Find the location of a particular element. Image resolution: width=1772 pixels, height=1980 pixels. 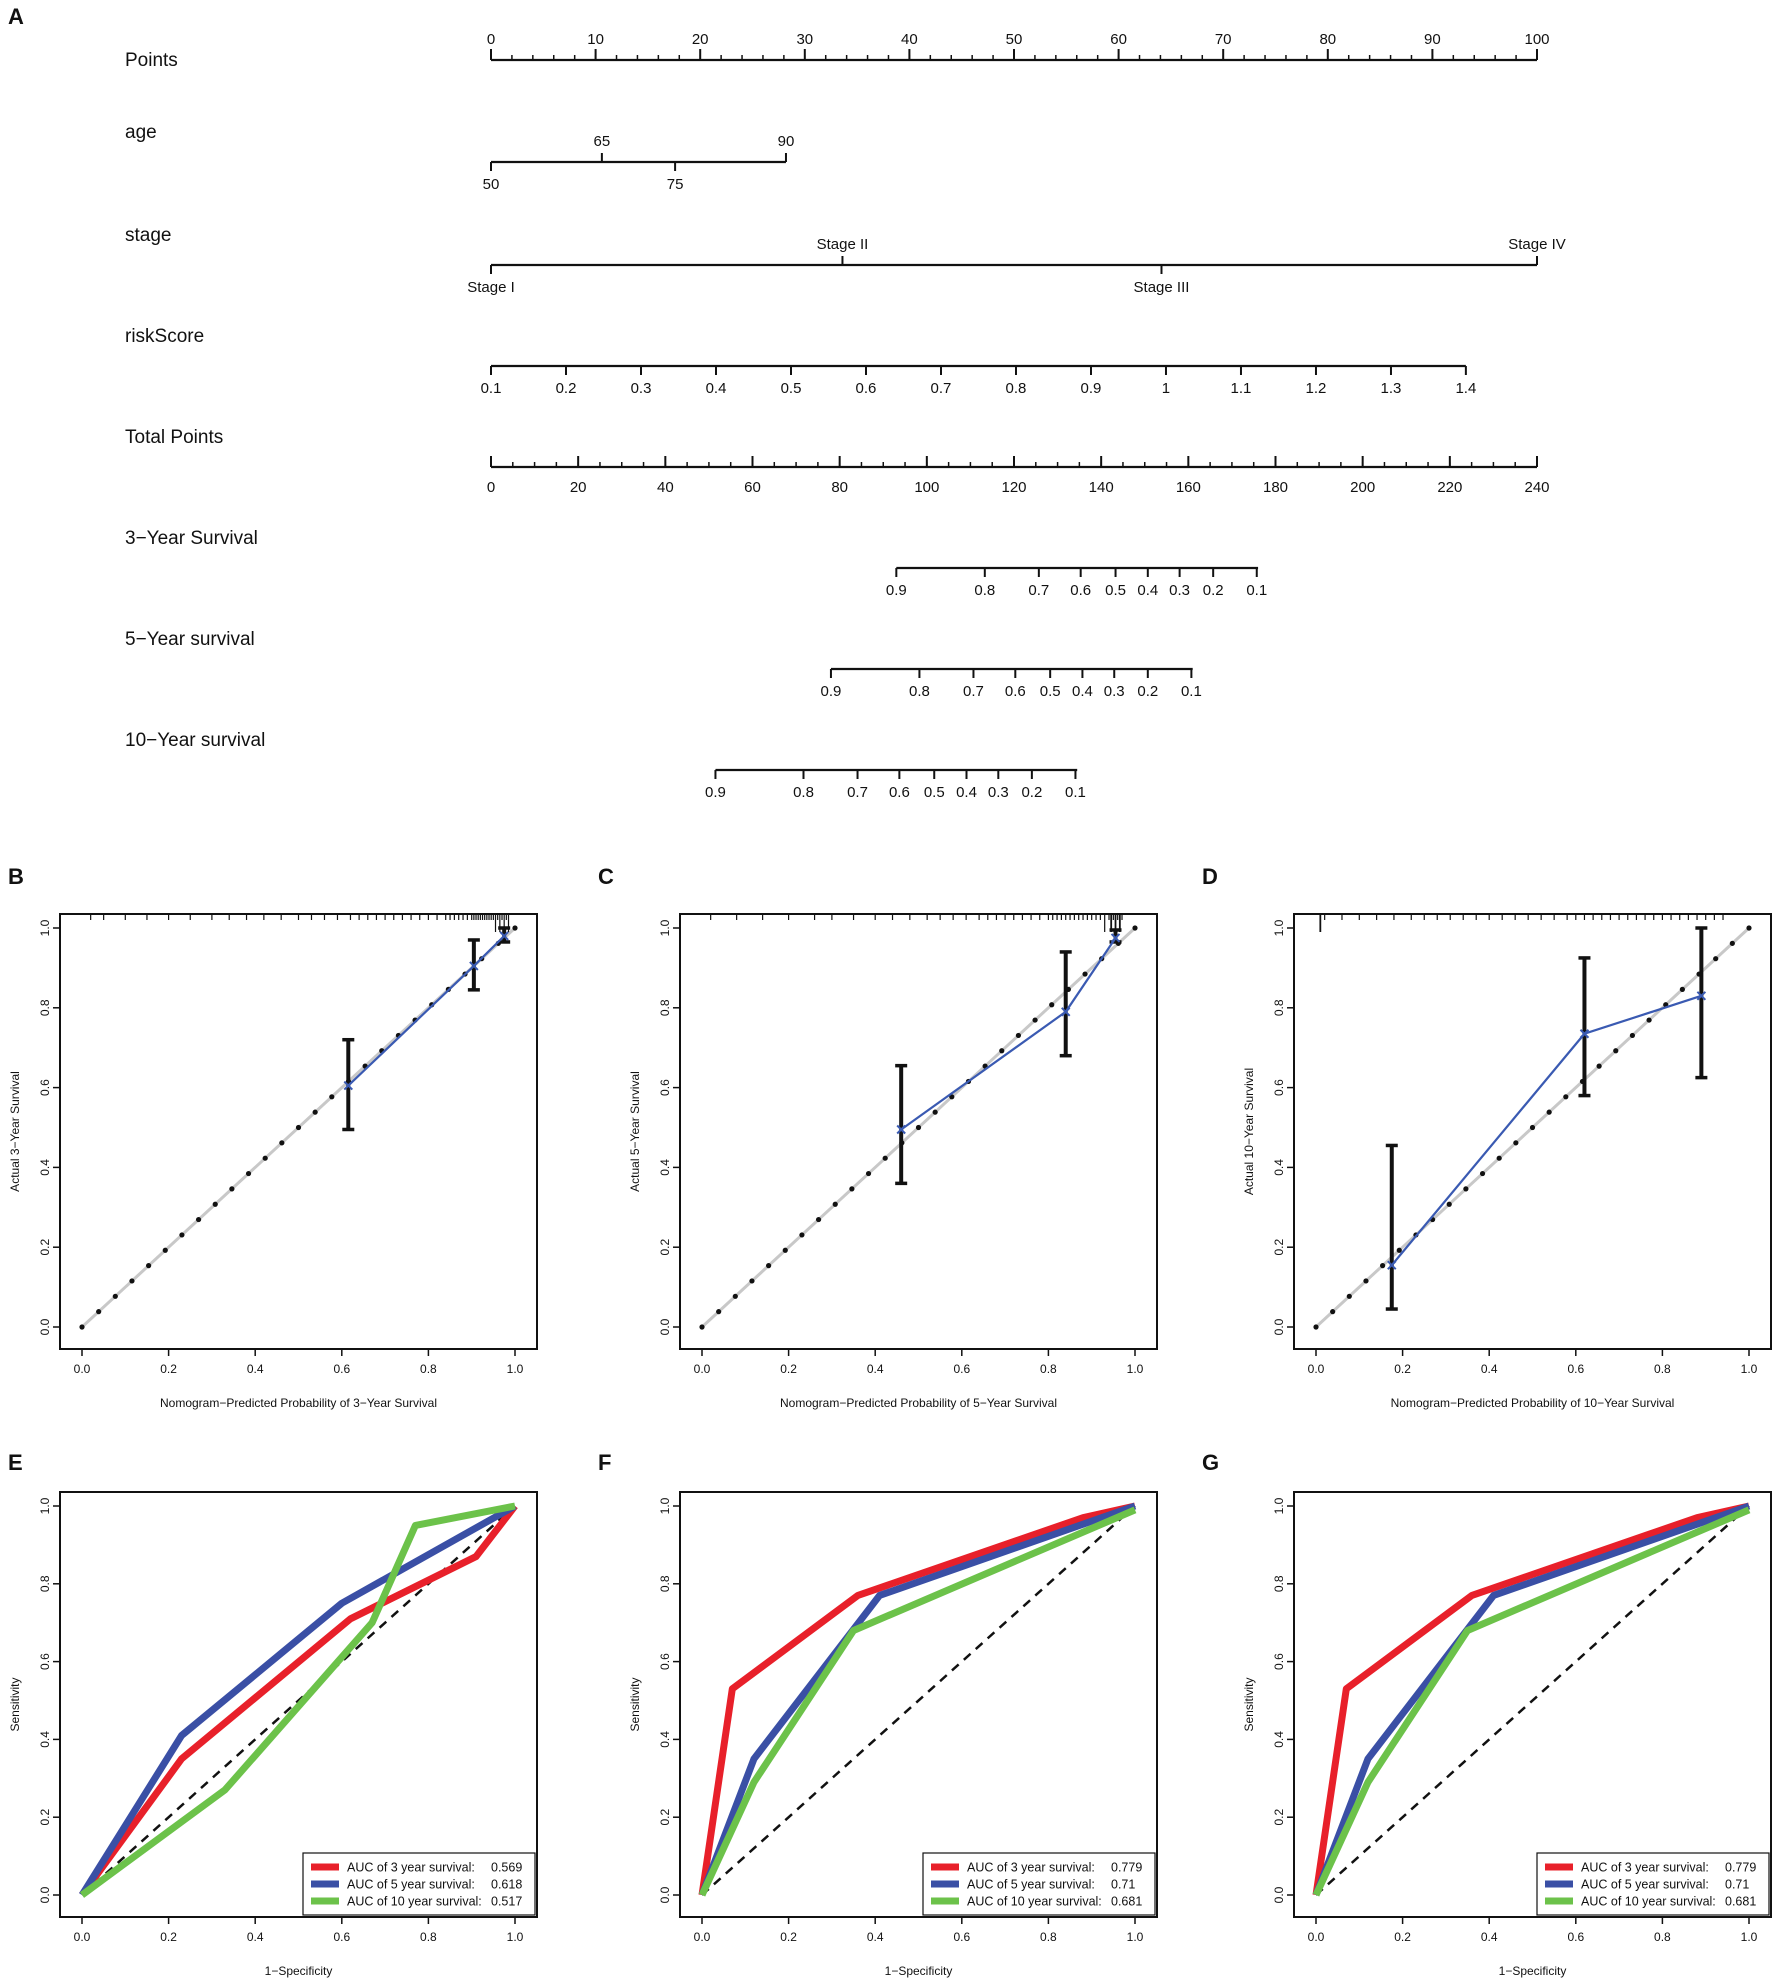

tick-label: 1.2 is located at coordinates (1316, 388).